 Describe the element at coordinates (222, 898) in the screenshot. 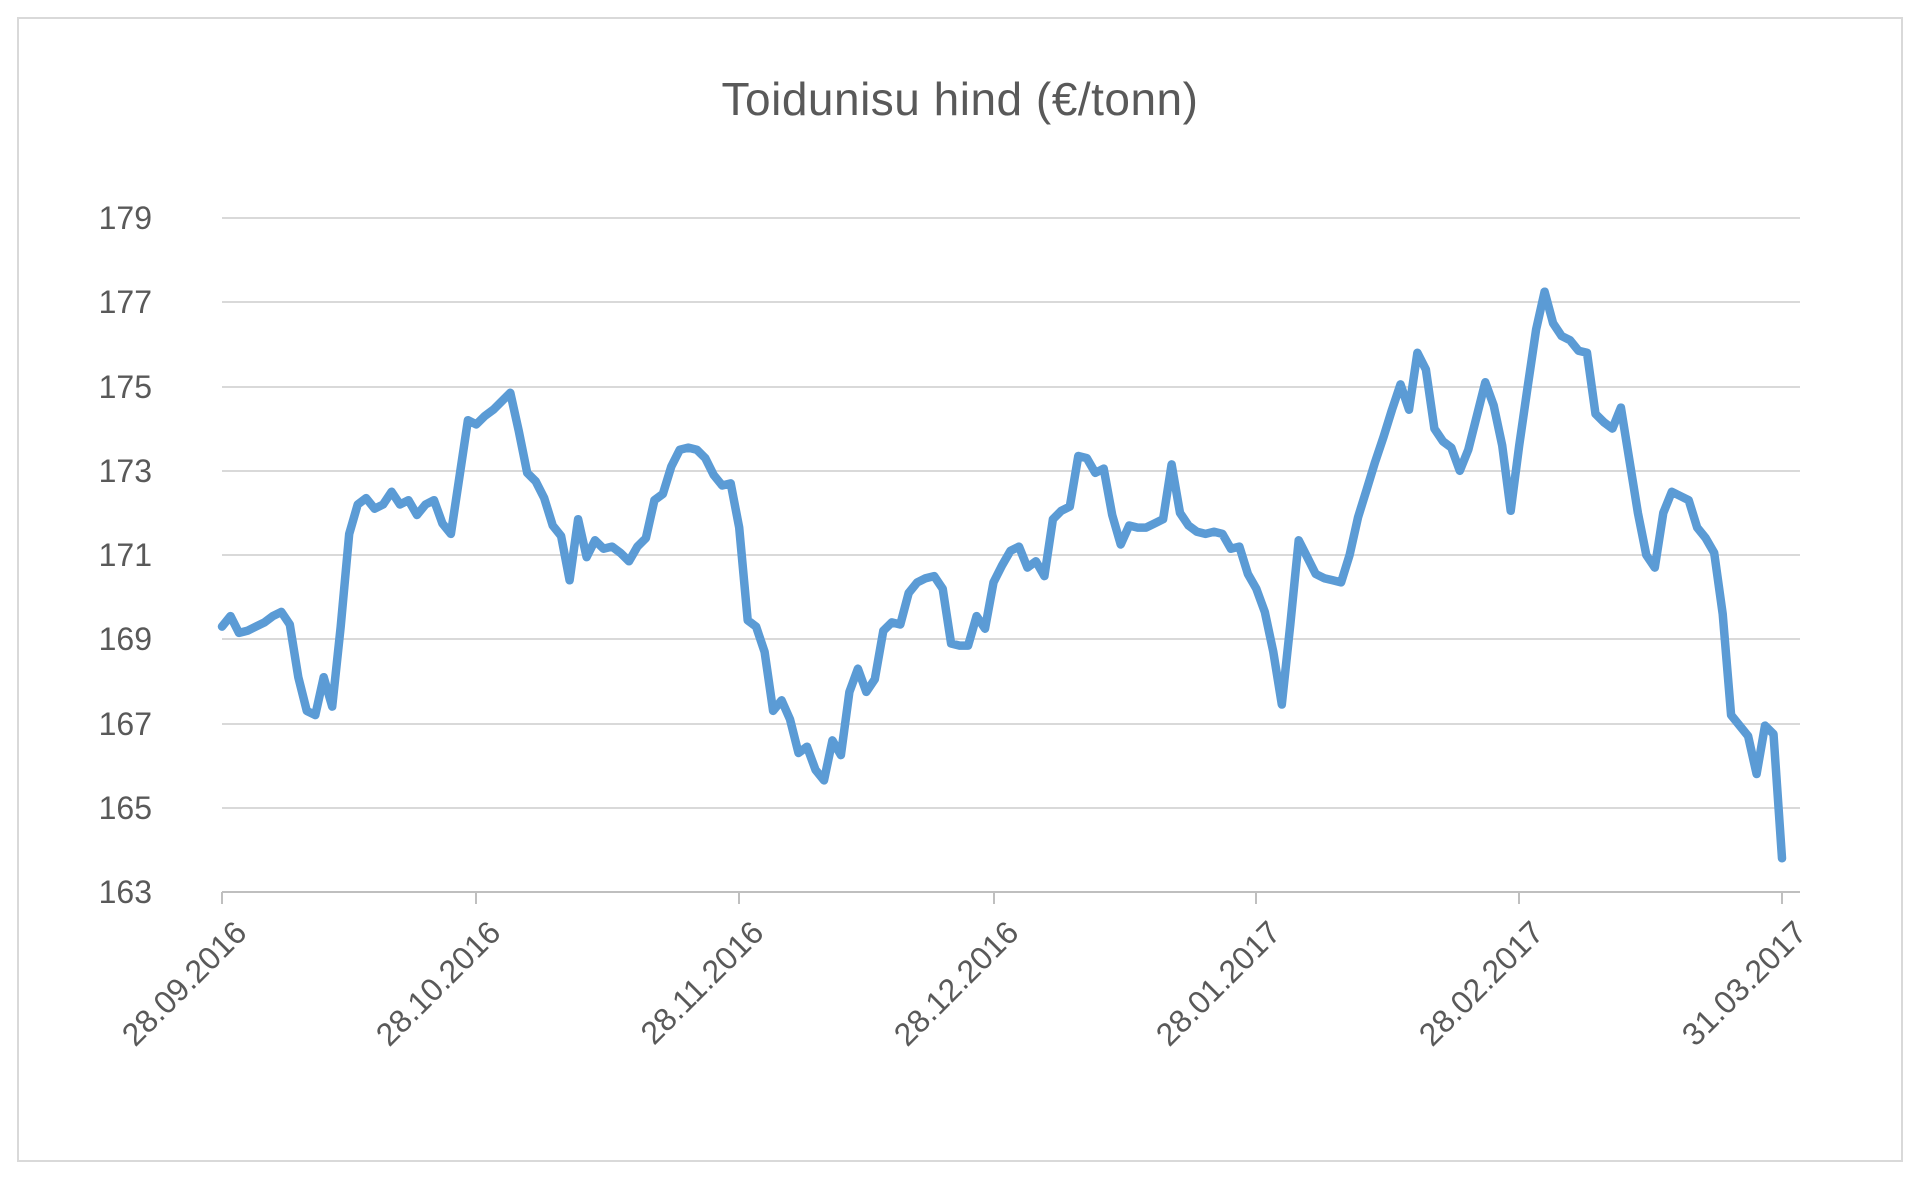

I see `x-tick-mark-28.09.2016` at that location.